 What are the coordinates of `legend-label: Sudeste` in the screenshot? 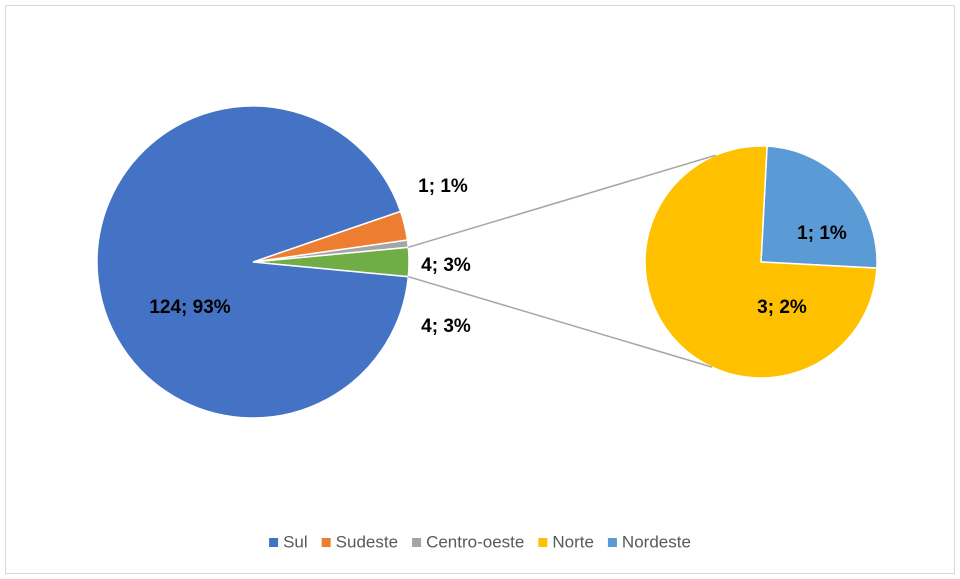 It's located at (367, 541).